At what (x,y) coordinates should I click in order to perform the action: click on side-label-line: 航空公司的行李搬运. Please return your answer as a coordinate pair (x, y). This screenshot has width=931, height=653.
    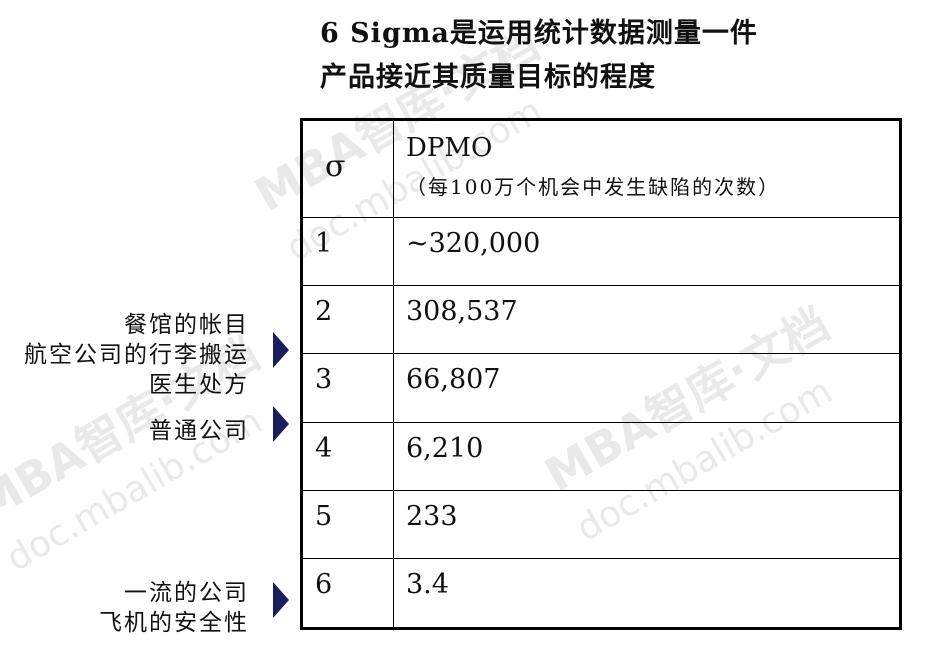
    Looking at the image, I should click on (136, 355).